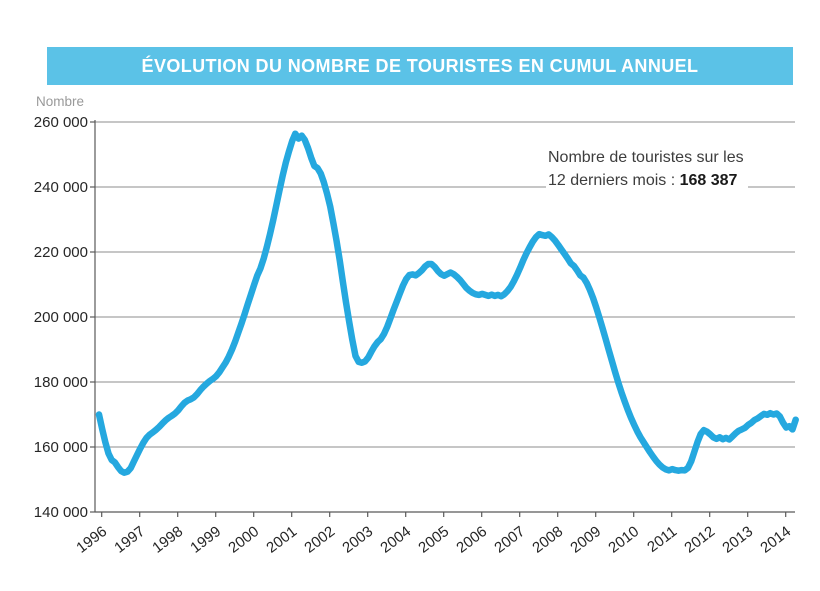 This screenshot has width=820, height=591. Describe the element at coordinates (60, 101) in the screenshot. I see `y-axis-title: Nombre` at that location.